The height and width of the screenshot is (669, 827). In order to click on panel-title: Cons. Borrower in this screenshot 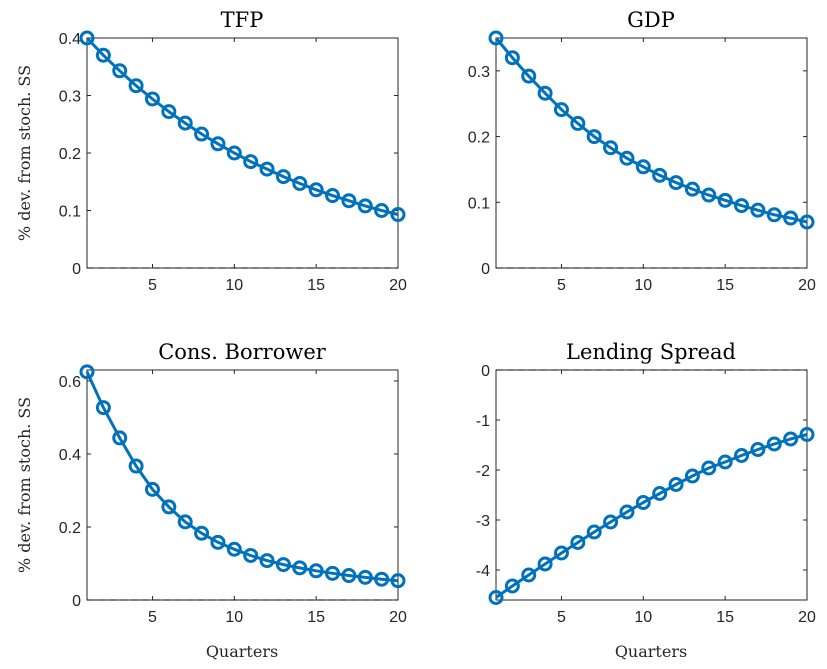, I will do `click(242, 352)`.